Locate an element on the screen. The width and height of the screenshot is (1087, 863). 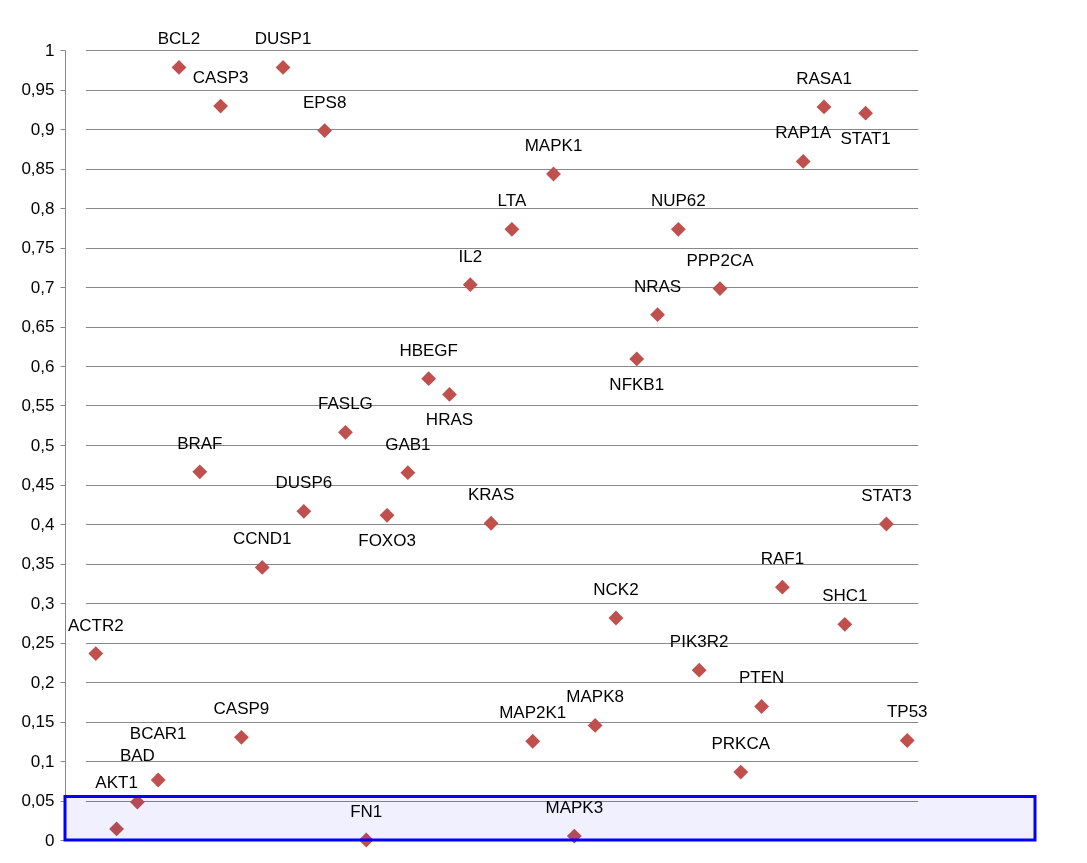
x-tick-label: PRKCA is located at coordinates (741, 744).